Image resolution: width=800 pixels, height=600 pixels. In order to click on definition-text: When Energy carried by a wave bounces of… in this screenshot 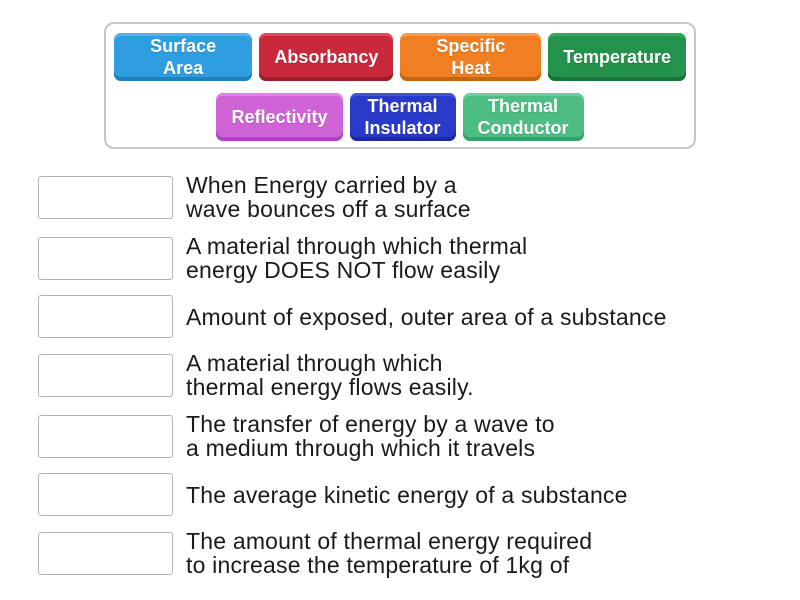, I will do `click(328, 197)`.